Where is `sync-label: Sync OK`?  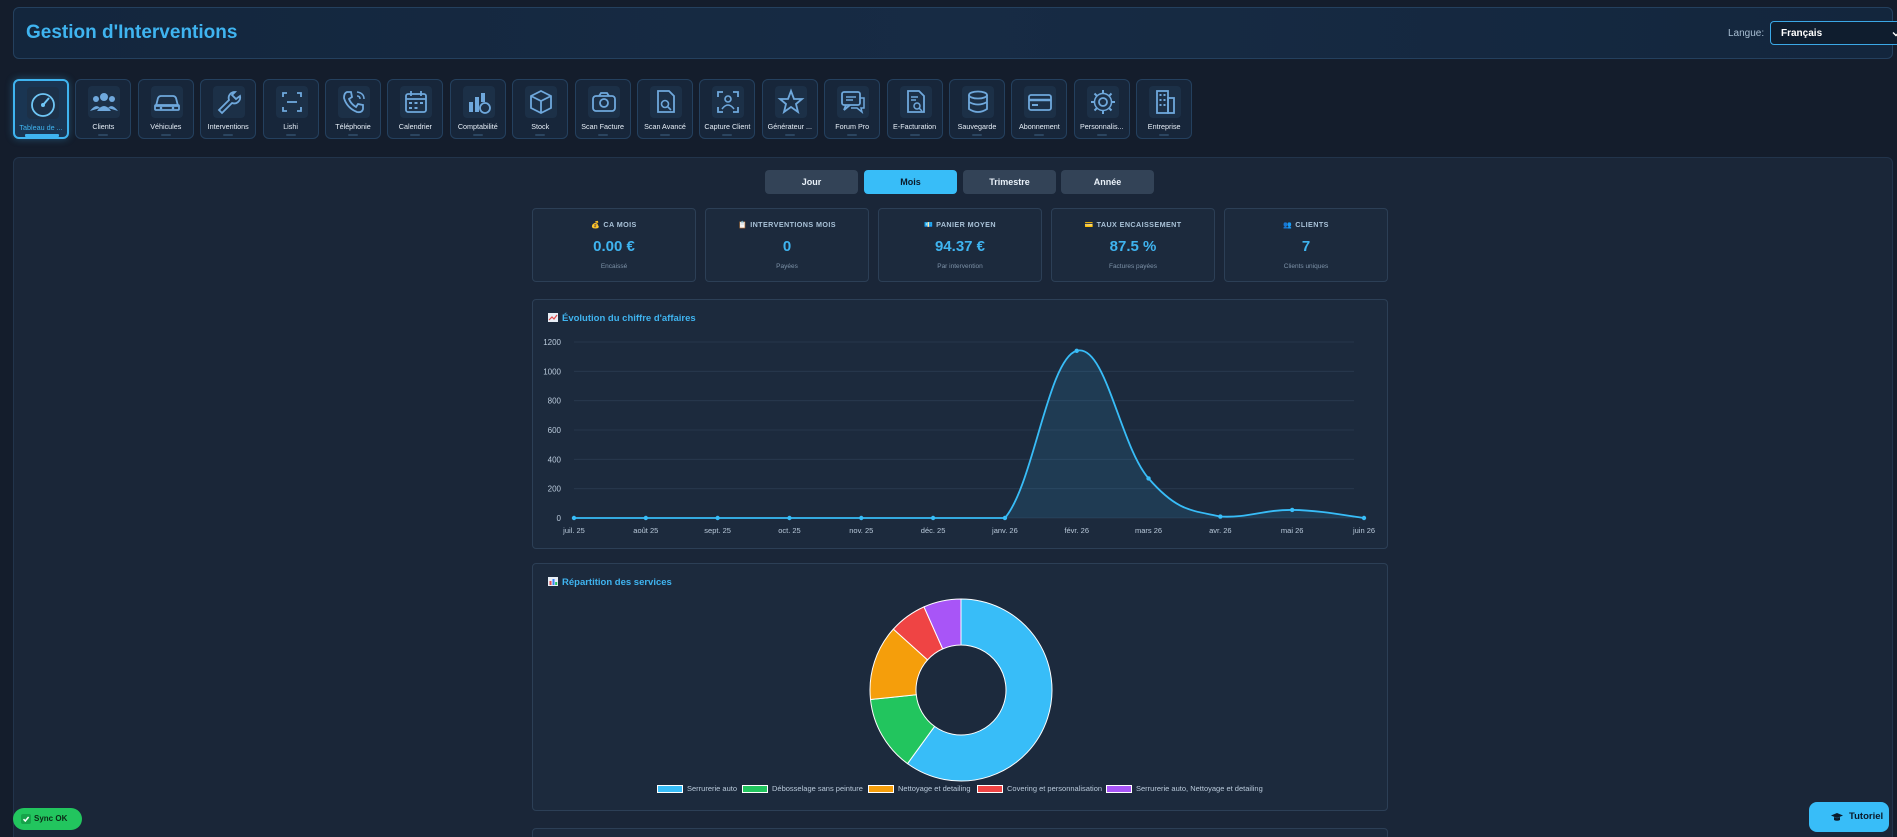 sync-label: Sync OK is located at coordinates (51, 818).